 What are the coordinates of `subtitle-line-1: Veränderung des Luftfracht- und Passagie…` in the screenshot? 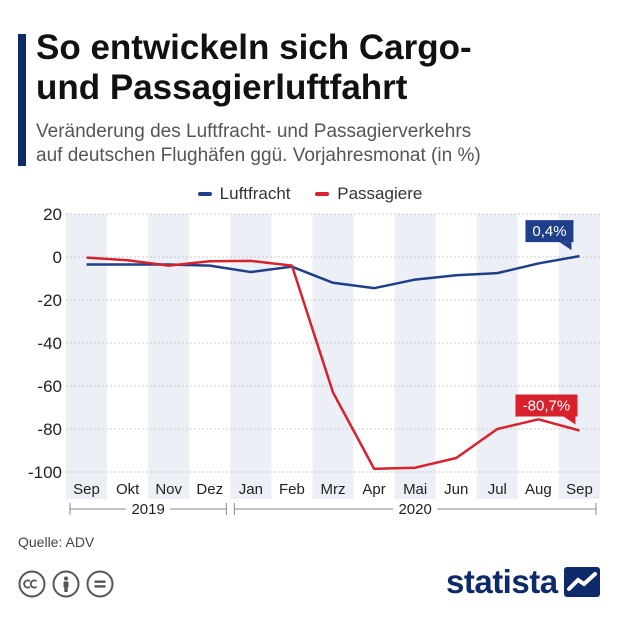 It's located at (254, 131).